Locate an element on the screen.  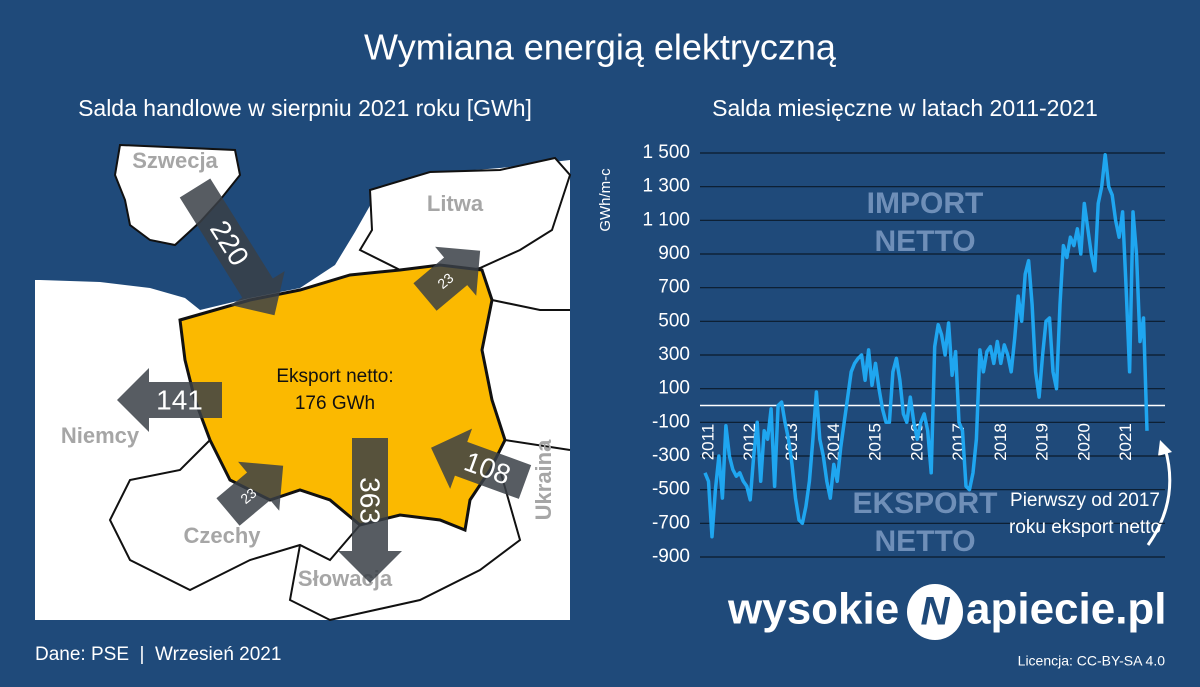
license: Licencja: CC-BY-SA 4.0 is located at coordinates (1092, 661).